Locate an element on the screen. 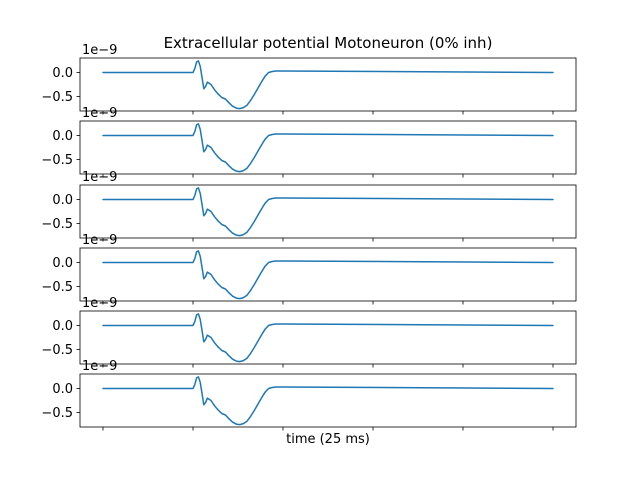 This screenshot has height=480, width=640. subplot-5: 0.0 −0.5 1e−9 is located at coordinates (309, 332).